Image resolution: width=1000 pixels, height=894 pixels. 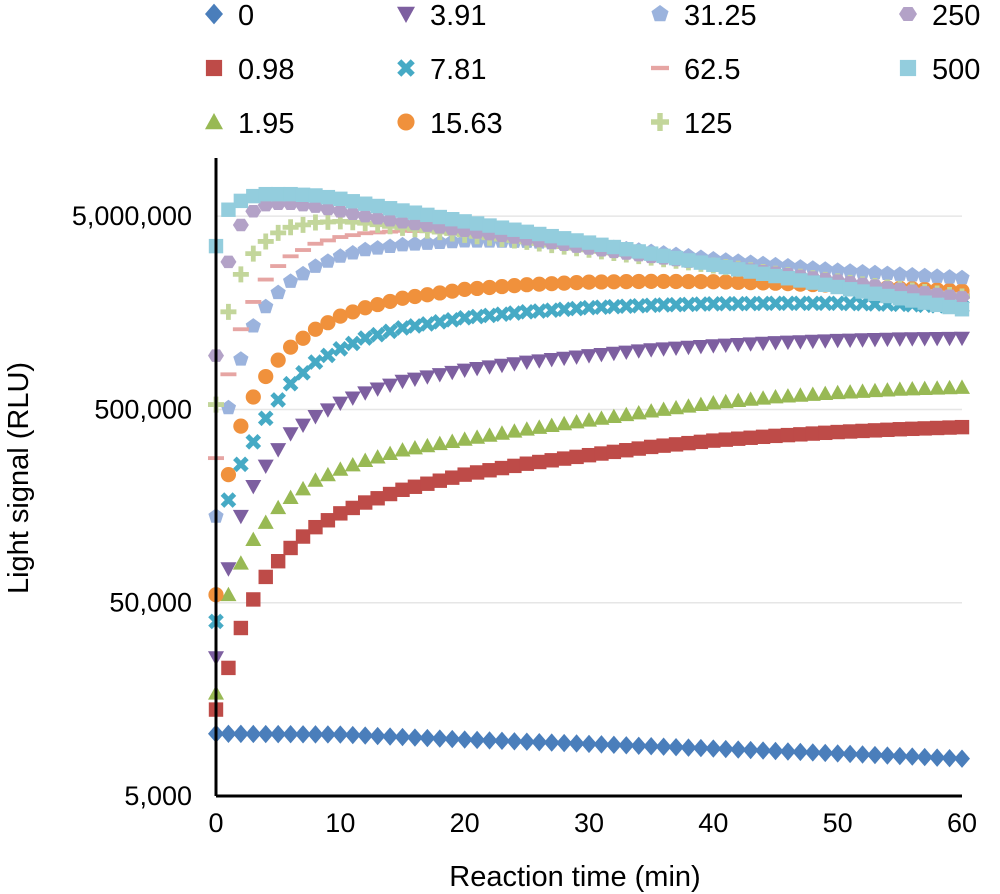 What do you see at coordinates (458, 16) in the screenshot?
I see `legend-label: 3.91` at bounding box center [458, 16].